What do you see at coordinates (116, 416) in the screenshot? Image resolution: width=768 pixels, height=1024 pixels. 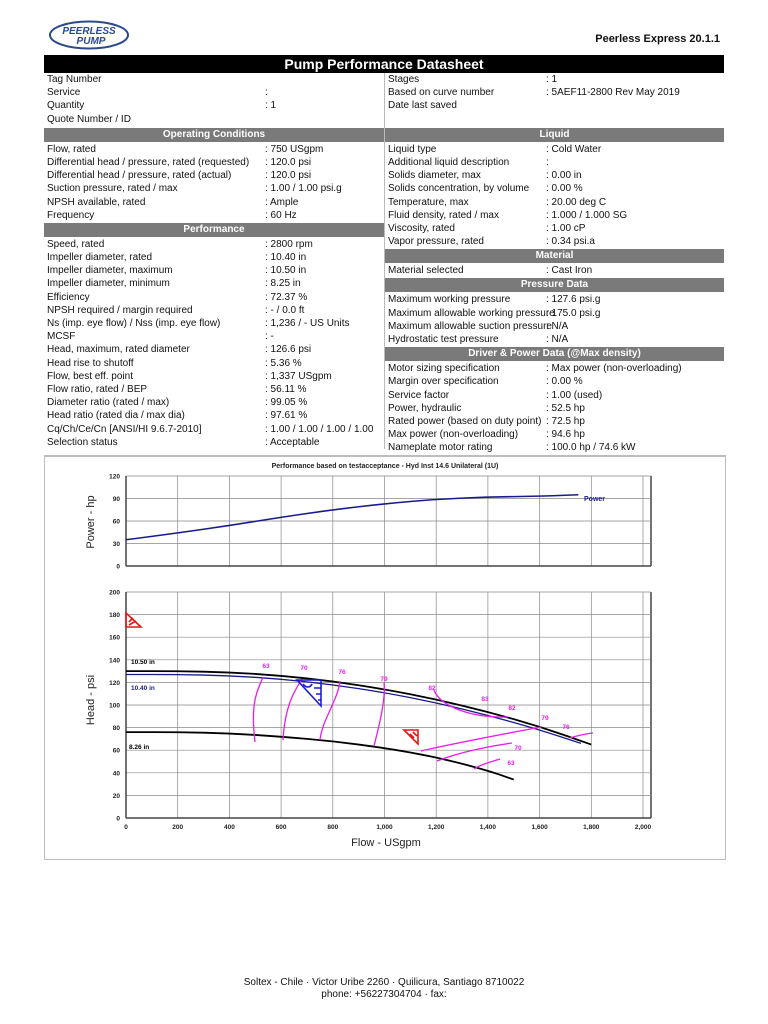 I see `field-label: Head ratio (rated dia / max dia)` at bounding box center [116, 416].